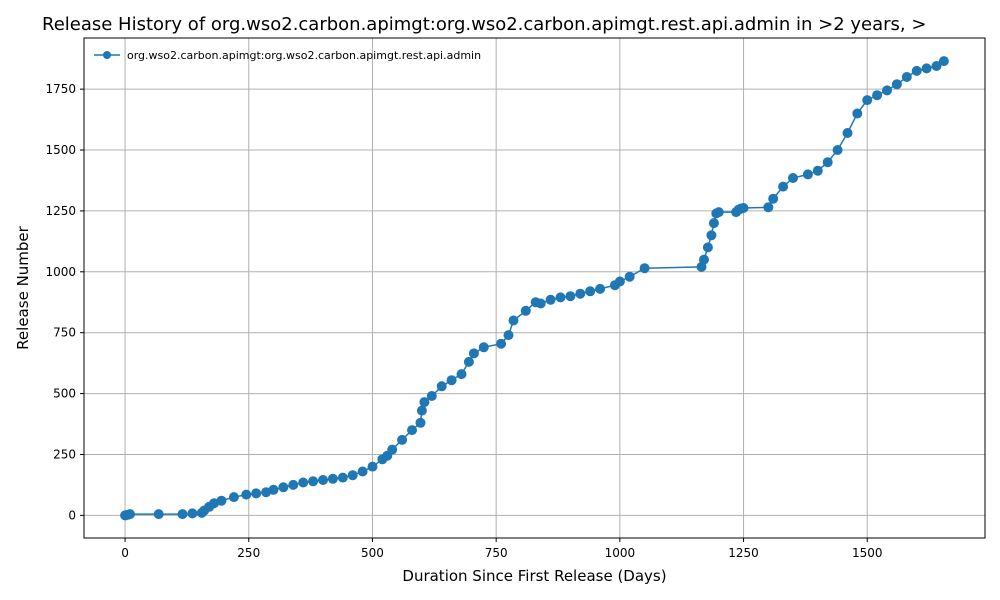 The image size is (1000, 600). I want to click on y-tick-label: 1750, so click(60, 89).